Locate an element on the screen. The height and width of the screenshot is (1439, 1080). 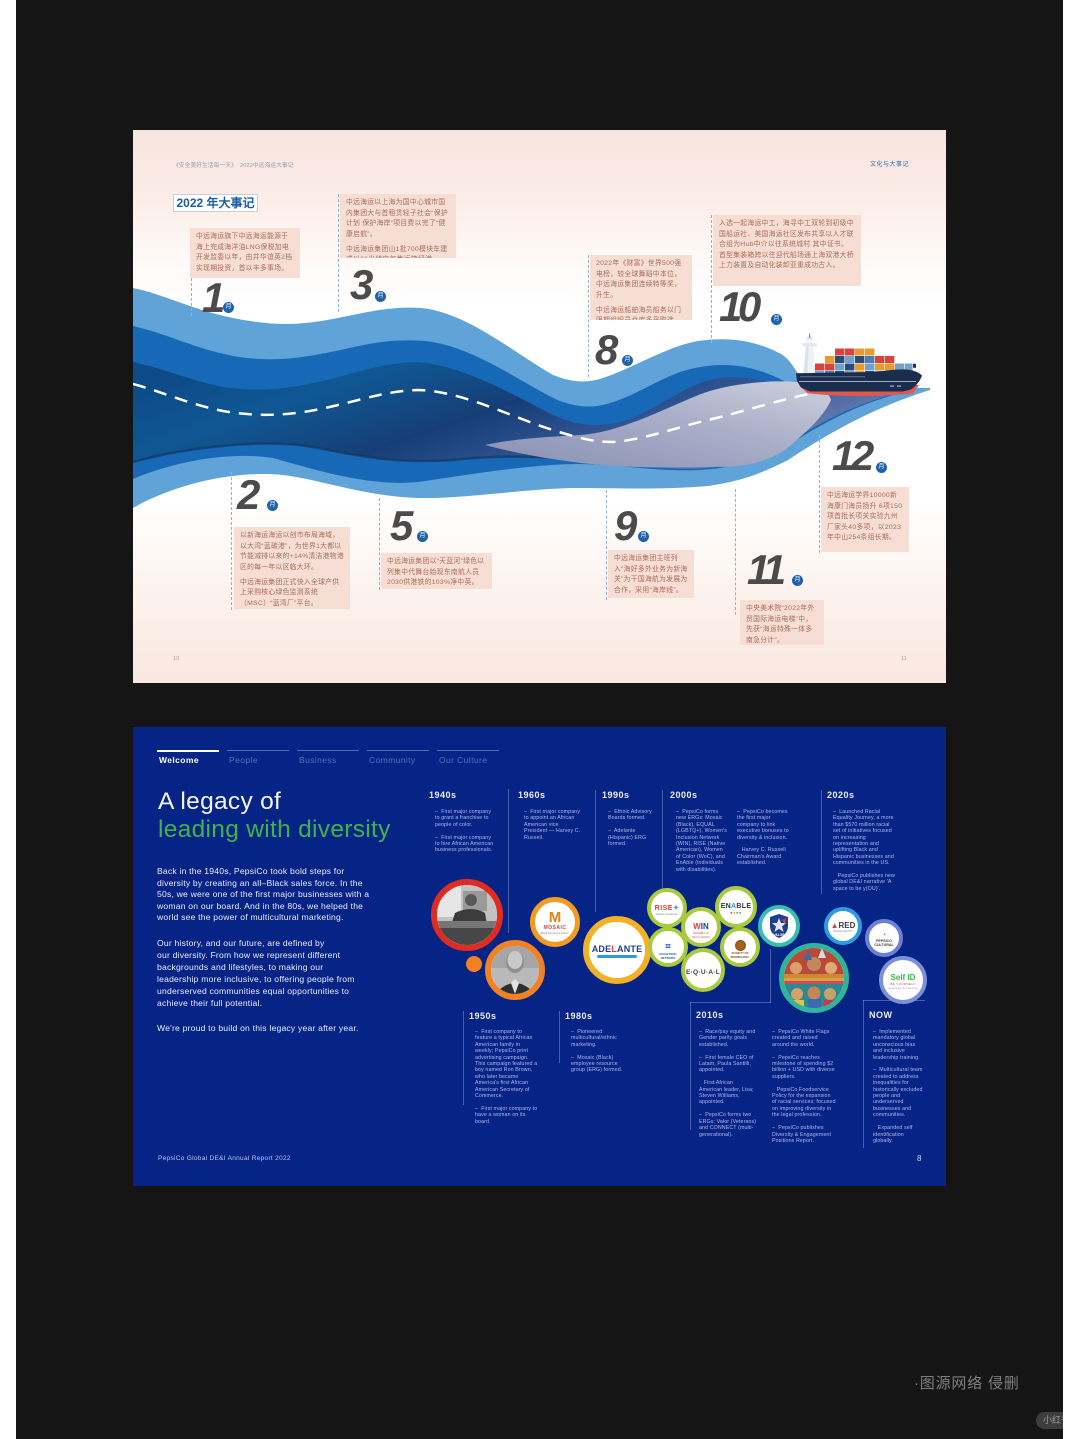
svg-text: VALOR is located at coordinates (780, 935).